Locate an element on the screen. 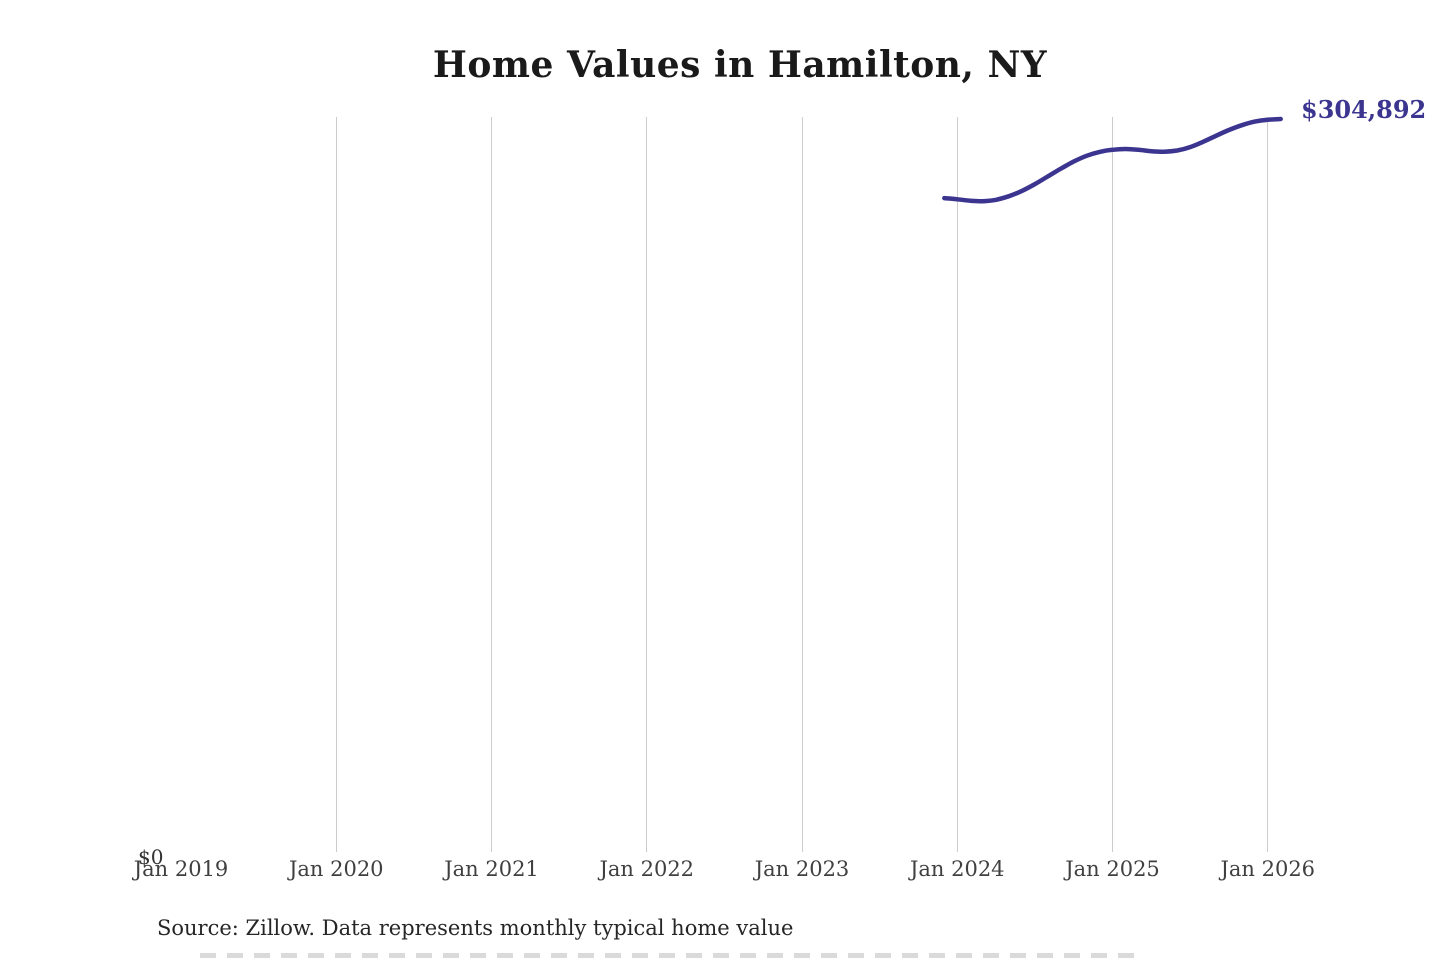 This screenshot has width=1440, height=960. x-tick-label-2024: Jan 2024 is located at coordinates (957, 869).